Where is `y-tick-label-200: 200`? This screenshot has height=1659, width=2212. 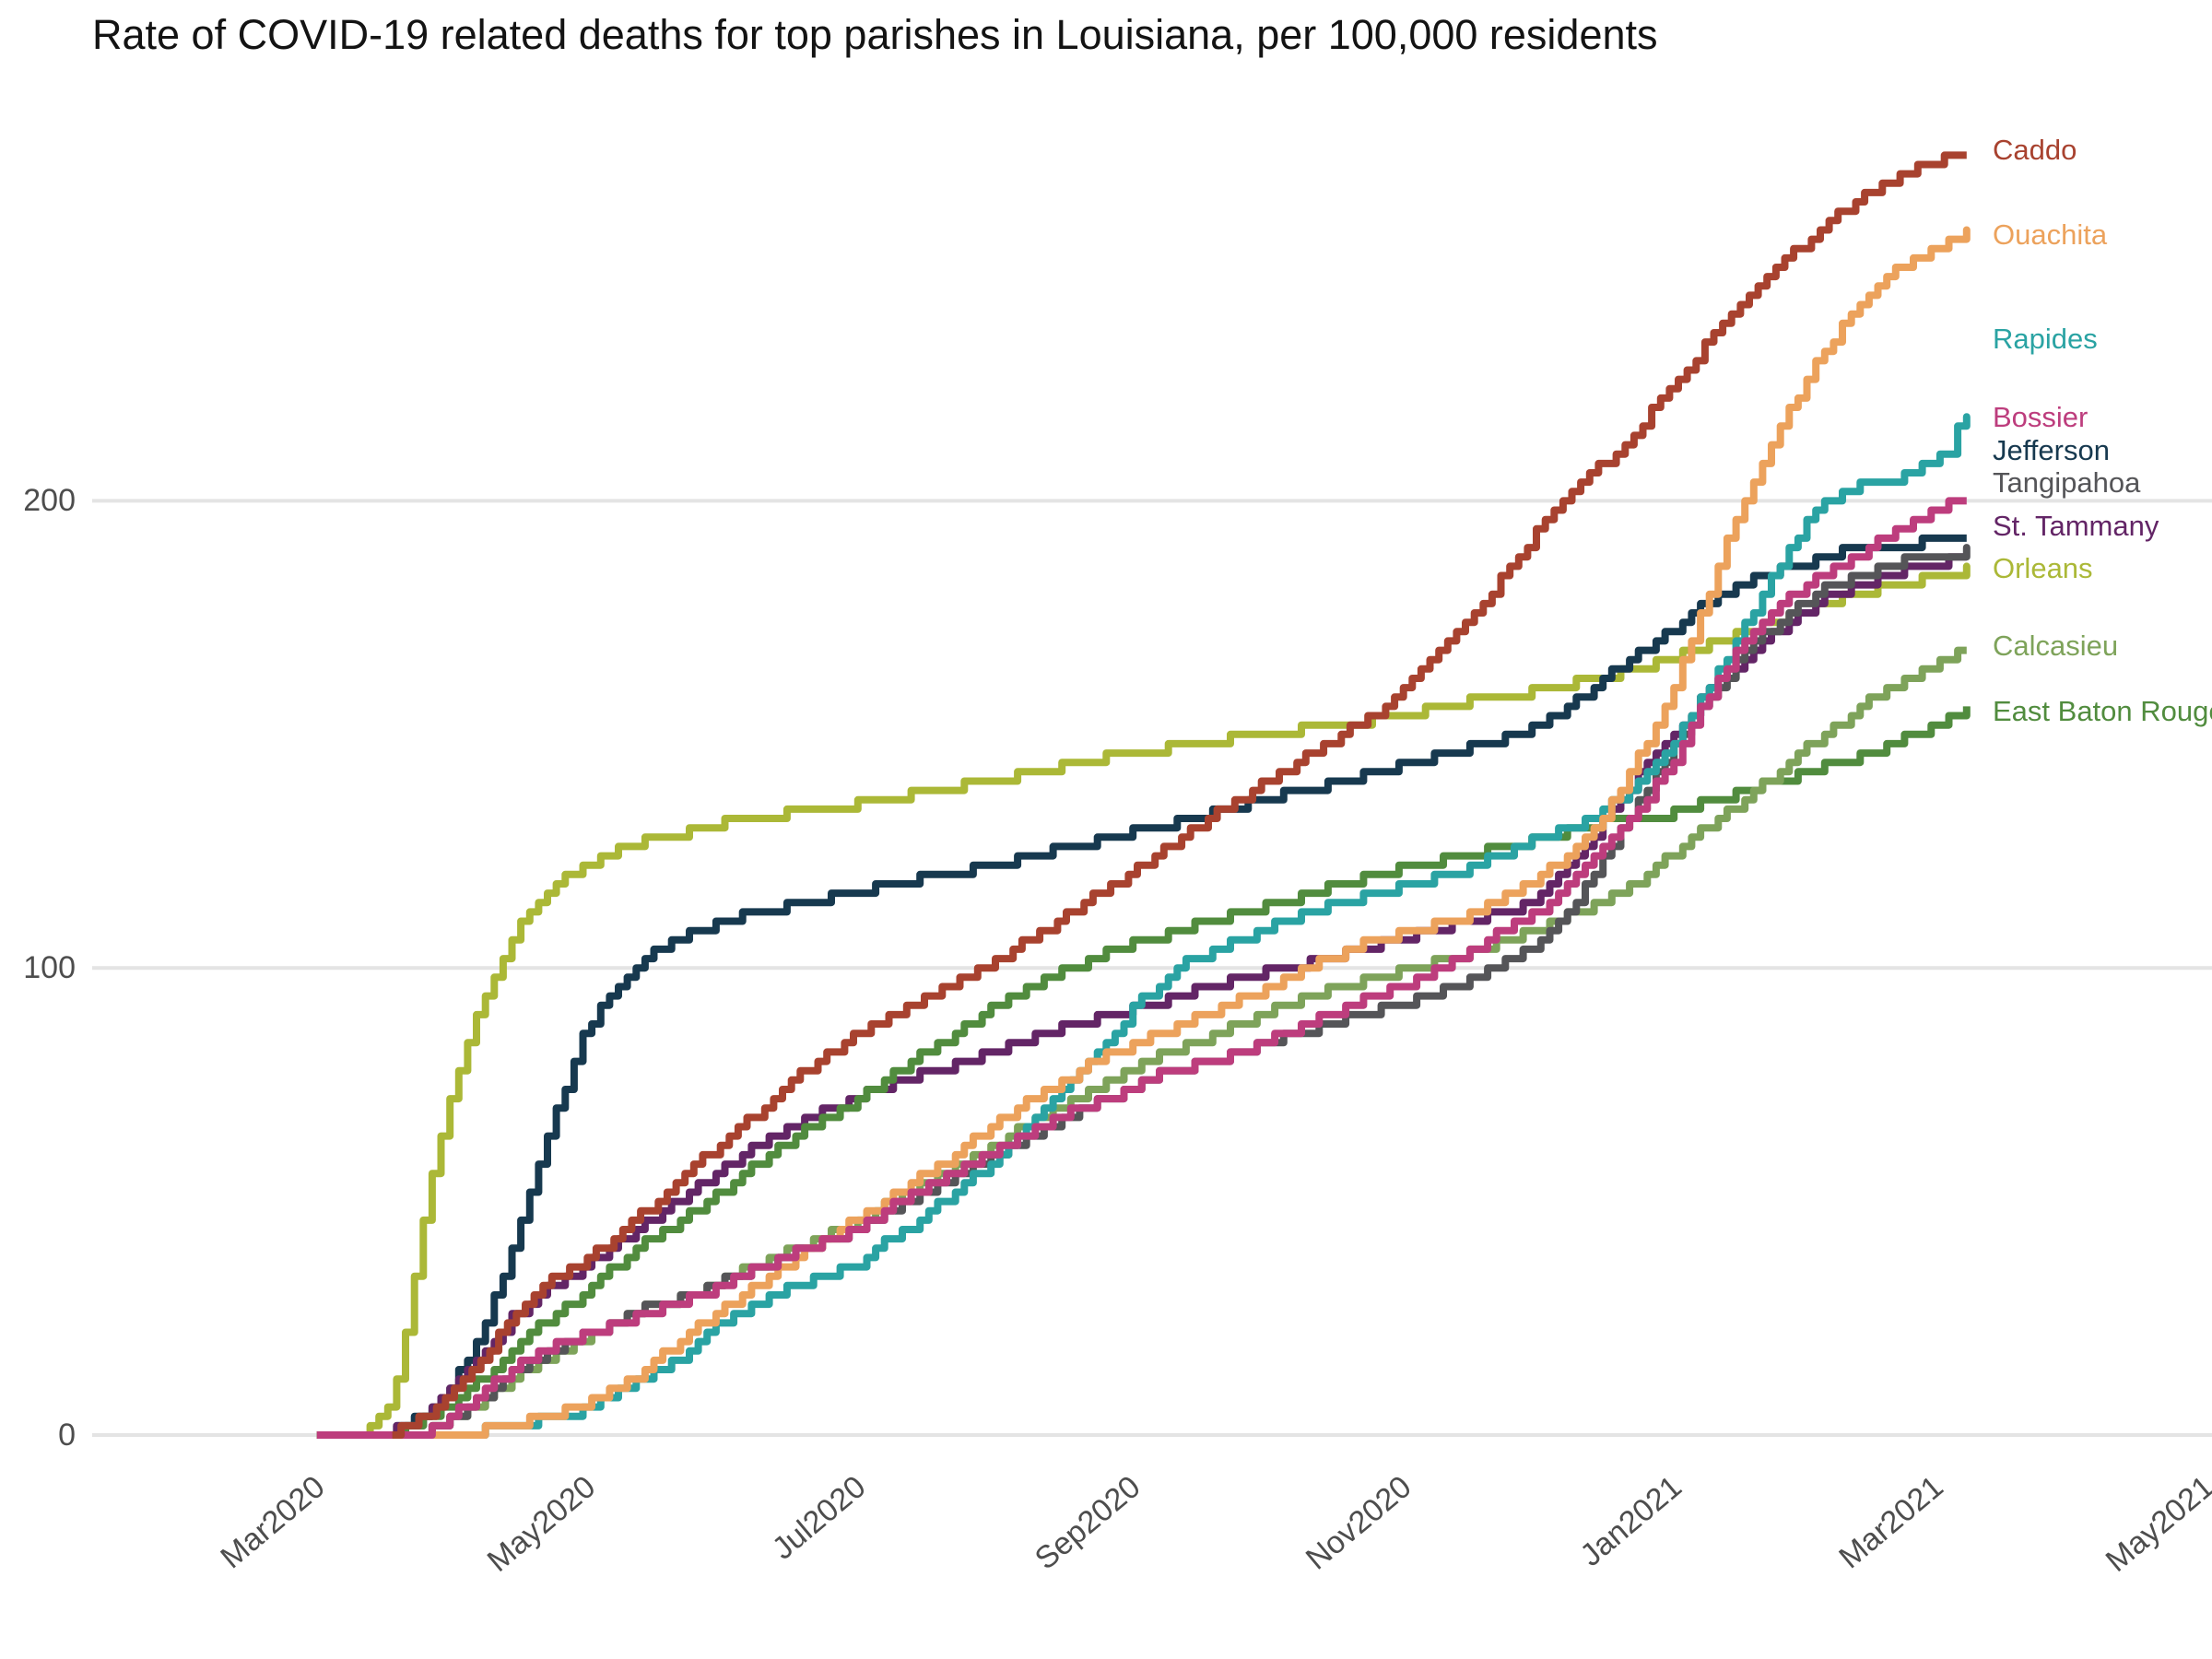
y-tick-label-200: 200 is located at coordinates (49, 501).